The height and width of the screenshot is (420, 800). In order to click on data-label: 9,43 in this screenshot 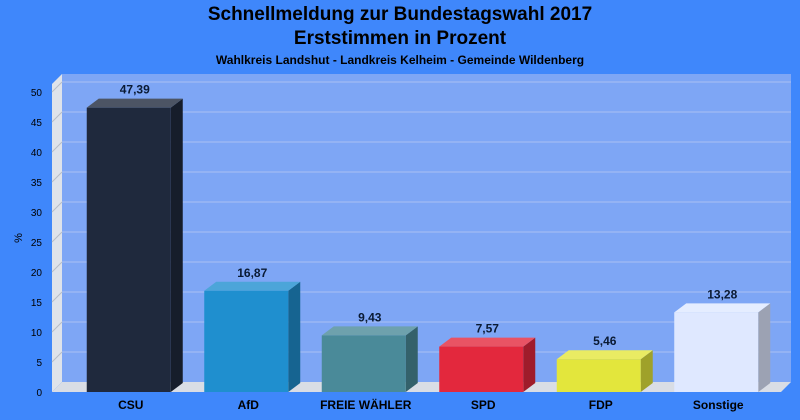, I will do `click(370, 317)`.